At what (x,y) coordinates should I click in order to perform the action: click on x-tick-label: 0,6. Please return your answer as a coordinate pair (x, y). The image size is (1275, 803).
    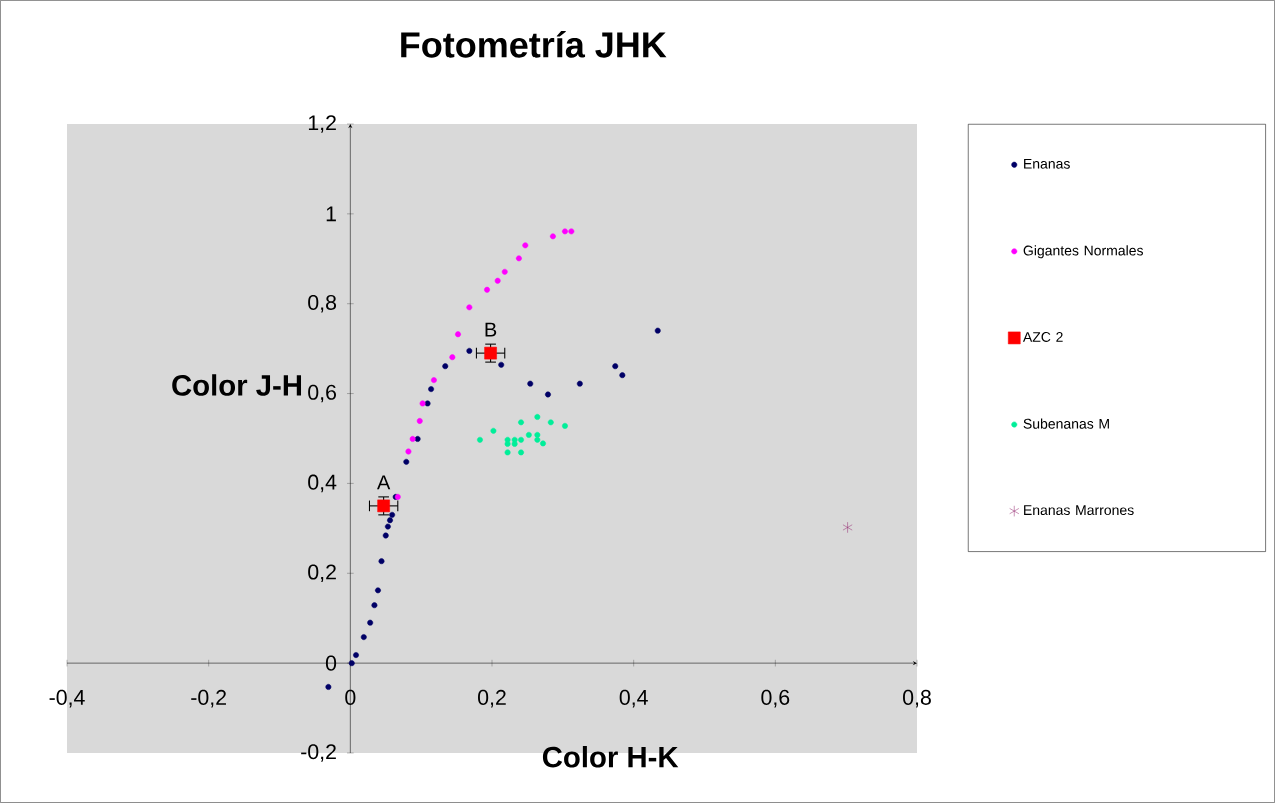
    Looking at the image, I should click on (775, 698).